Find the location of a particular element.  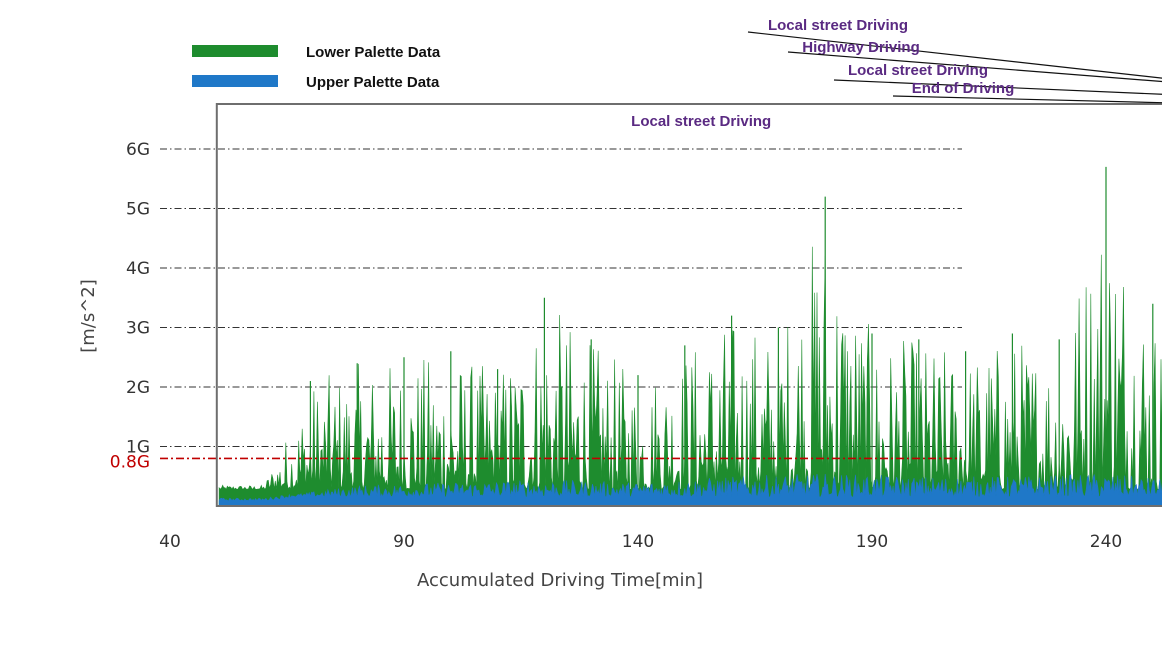

y-tick-label: 1G is located at coordinates (138, 448).